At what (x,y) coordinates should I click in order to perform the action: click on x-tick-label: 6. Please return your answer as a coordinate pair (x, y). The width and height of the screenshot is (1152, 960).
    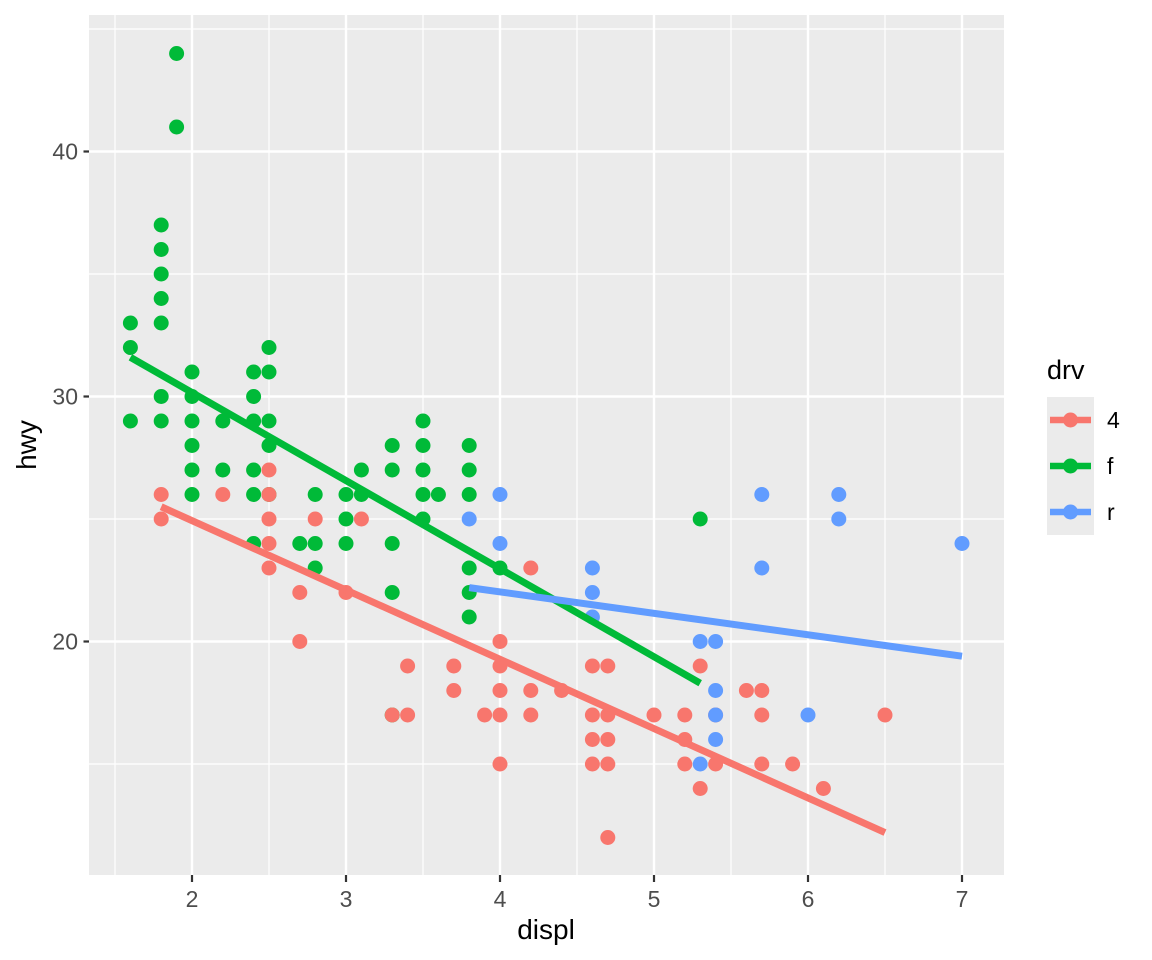
    Looking at the image, I should click on (808, 899).